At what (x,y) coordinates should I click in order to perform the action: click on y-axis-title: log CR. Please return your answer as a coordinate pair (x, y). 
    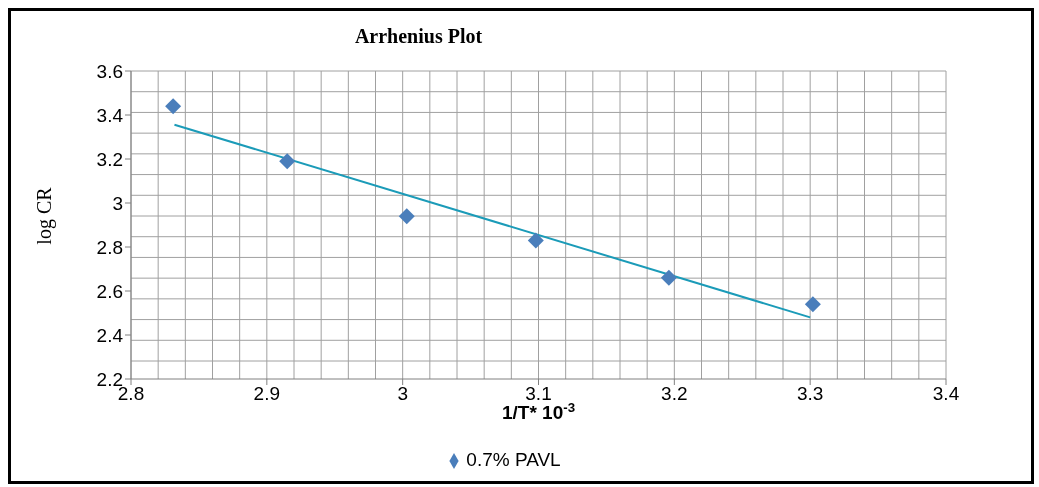
    Looking at the image, I should click on (44, 215).